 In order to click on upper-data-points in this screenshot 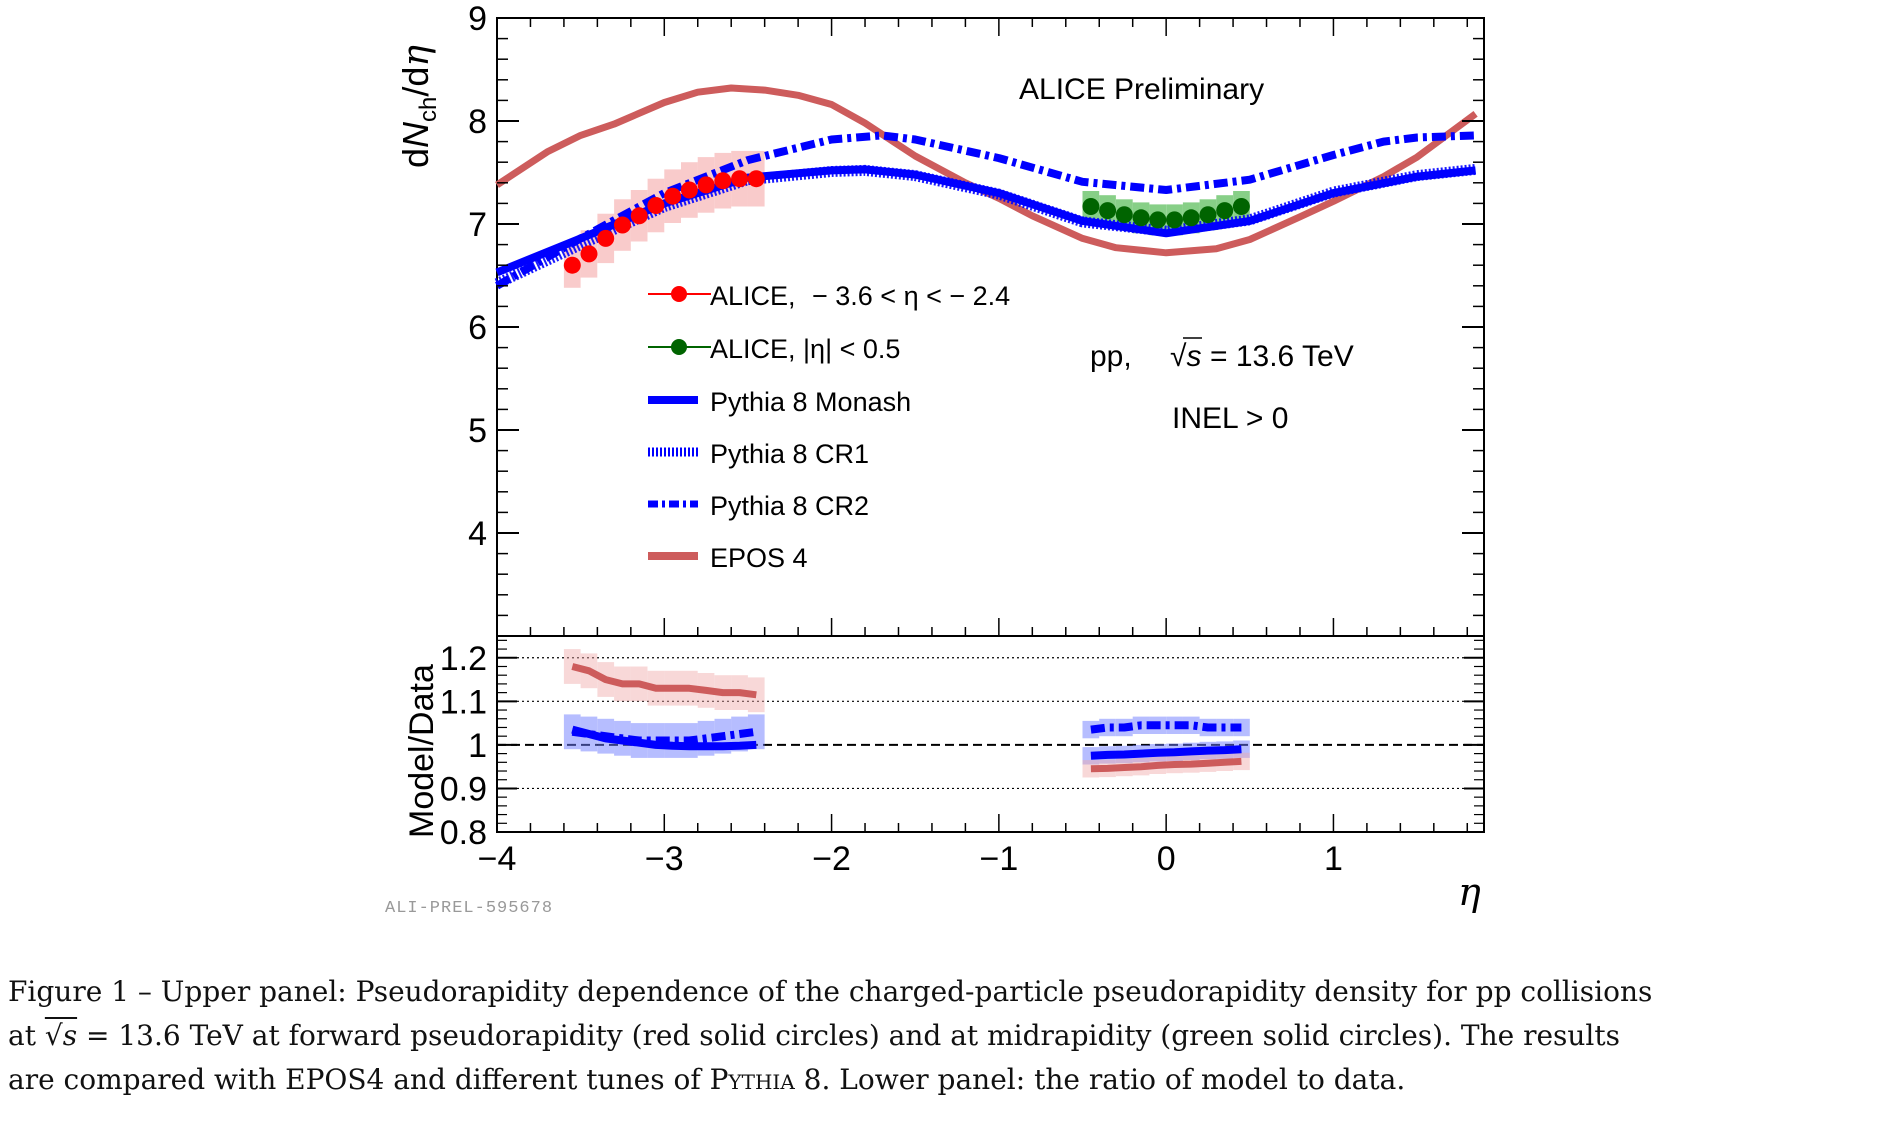, I will do `click(906, 222)`.